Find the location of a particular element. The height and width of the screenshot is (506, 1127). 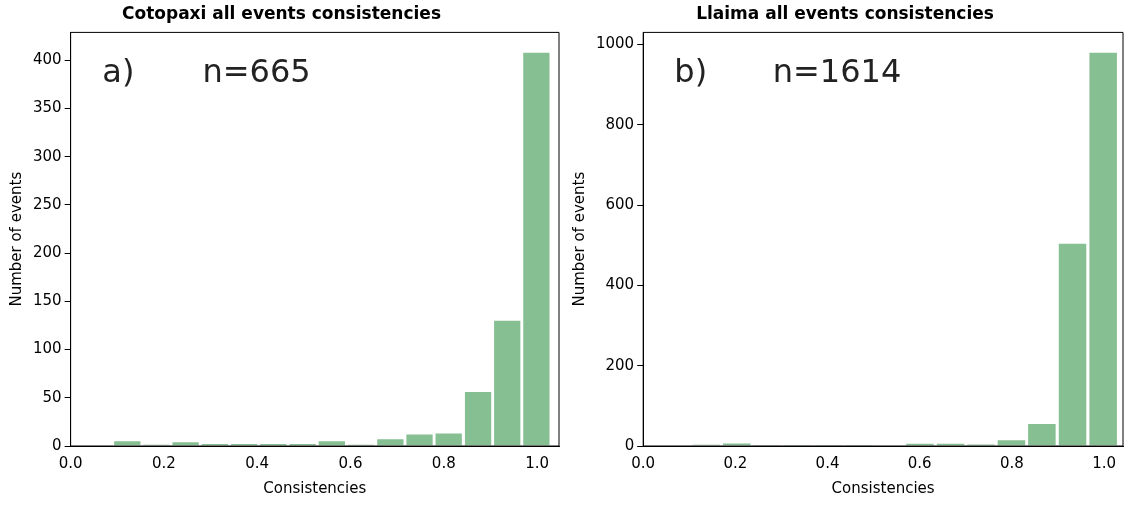

annotation: n=665 is located at coordinates (256, 71).